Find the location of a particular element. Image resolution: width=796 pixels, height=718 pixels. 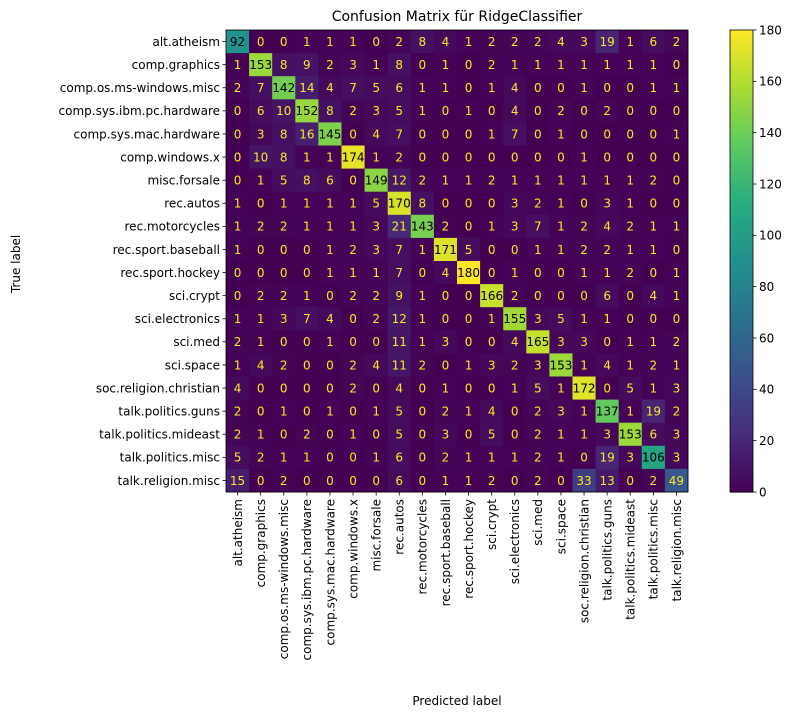

y-tick-label: talk.religion.misc is located at coordinates (169, 481).